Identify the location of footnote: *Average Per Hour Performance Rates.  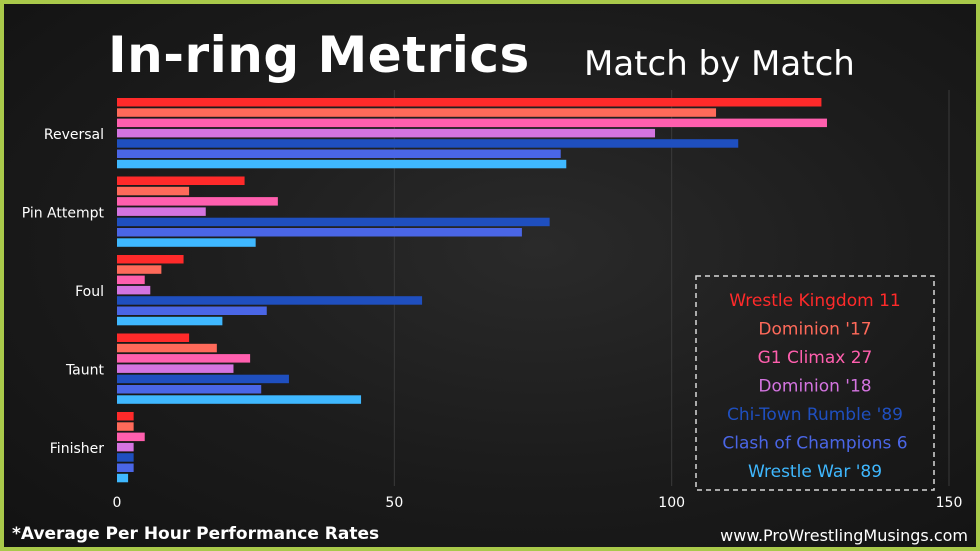
(196, 534).